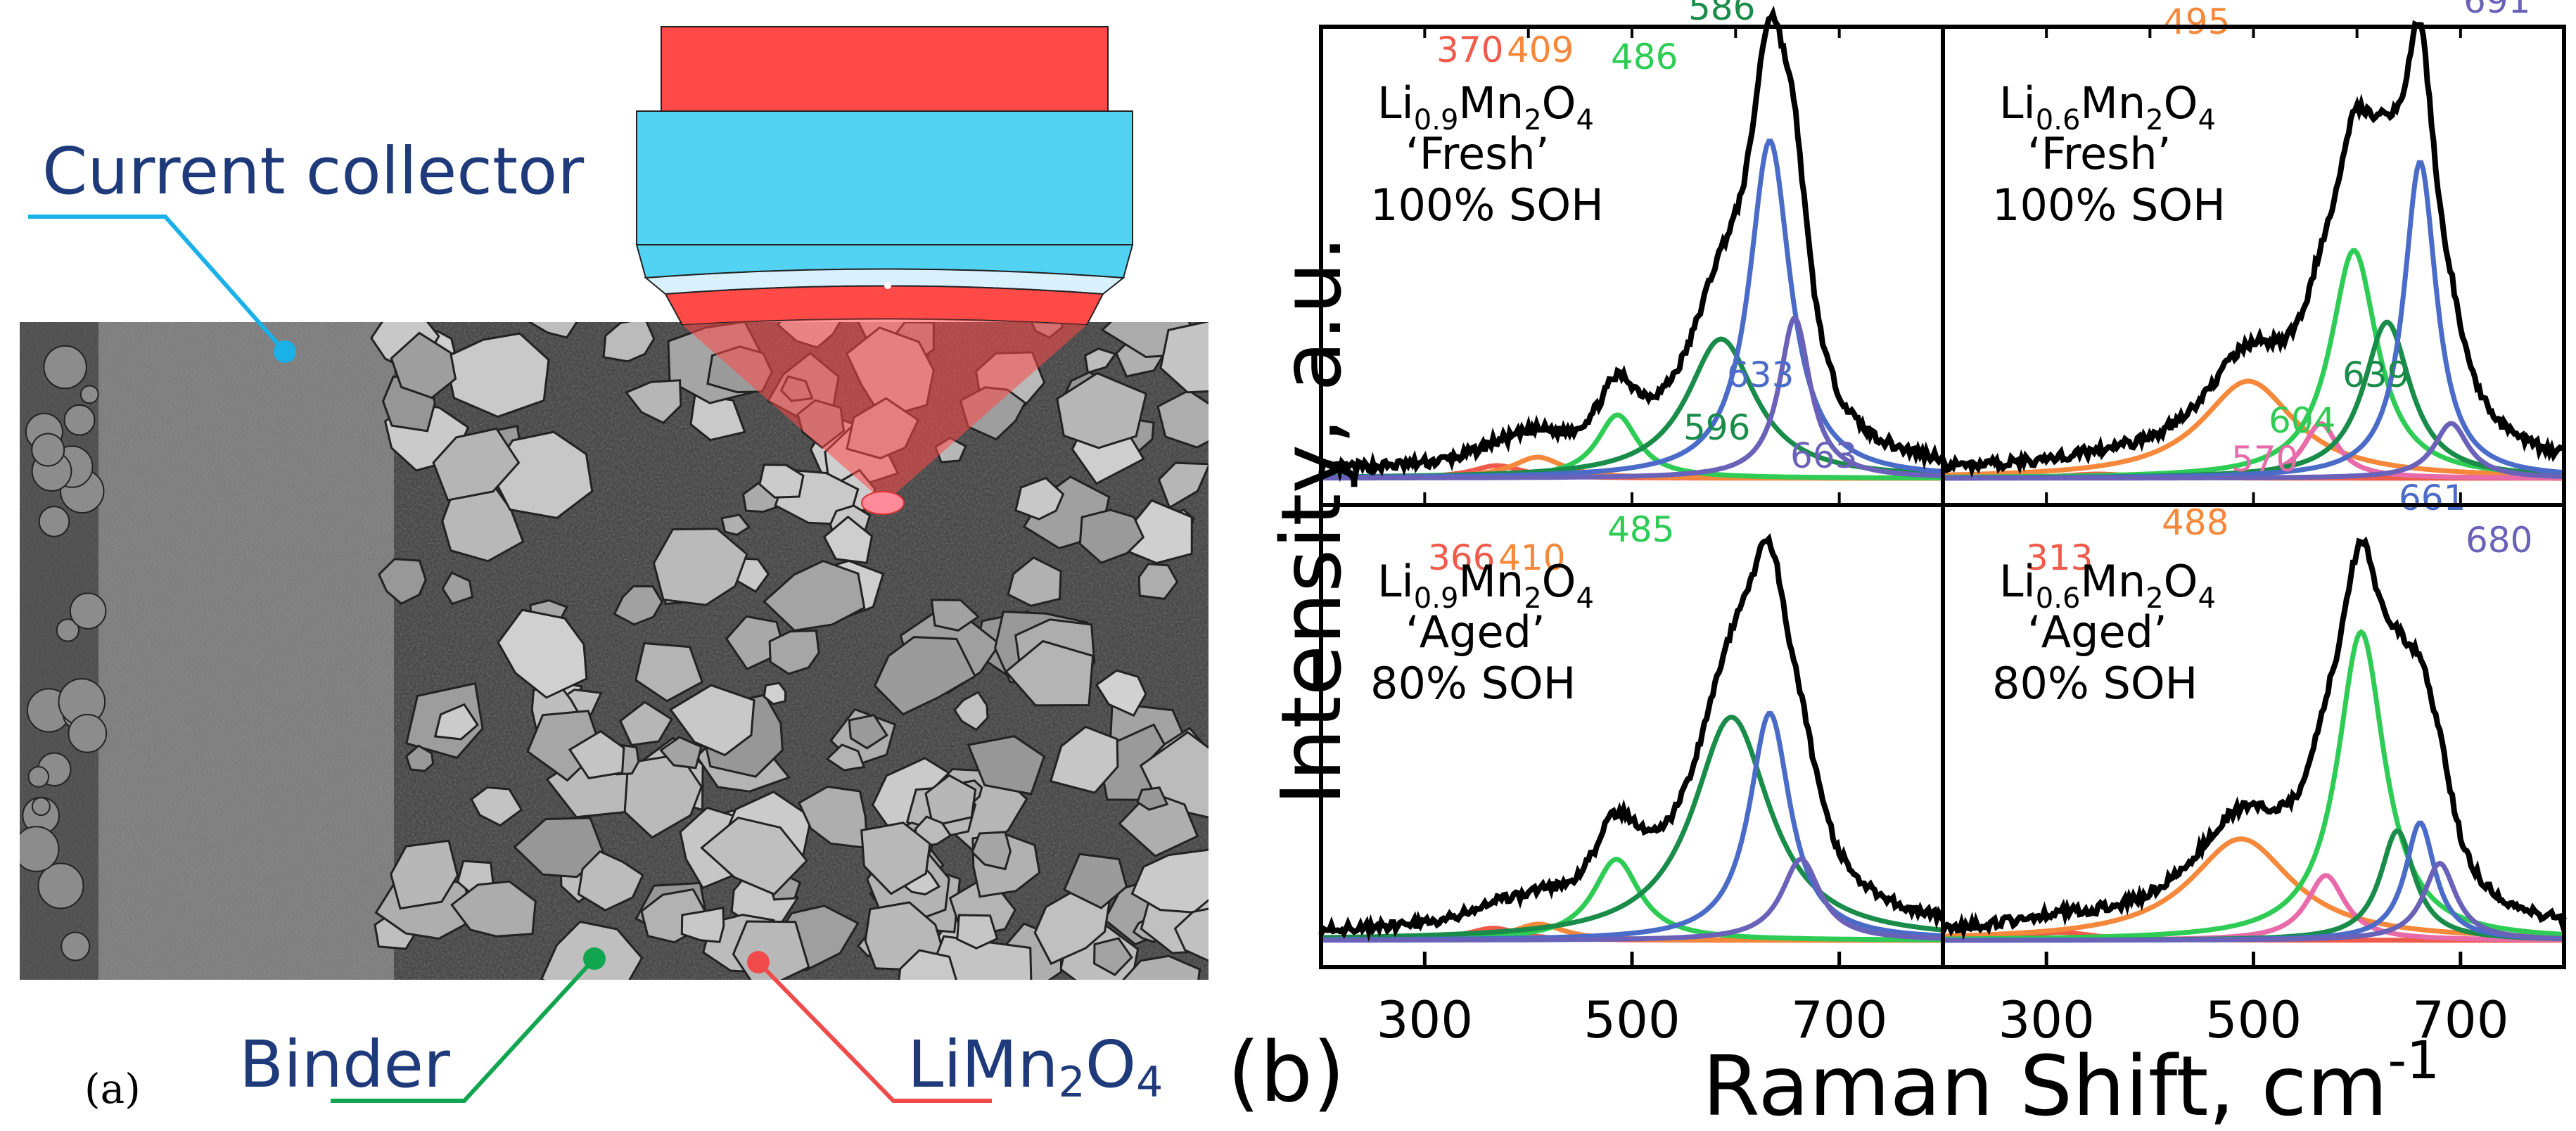  What do you see at coordinates (884, 177) in the screenshot?
I see `objective-body` at bounding box center [884, 177].